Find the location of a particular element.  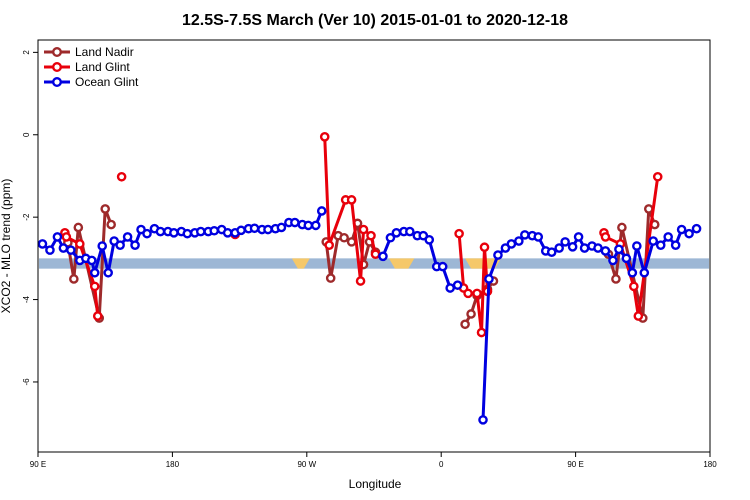

x-tick-label-4: 90 E is located at coordinates (575, 464).